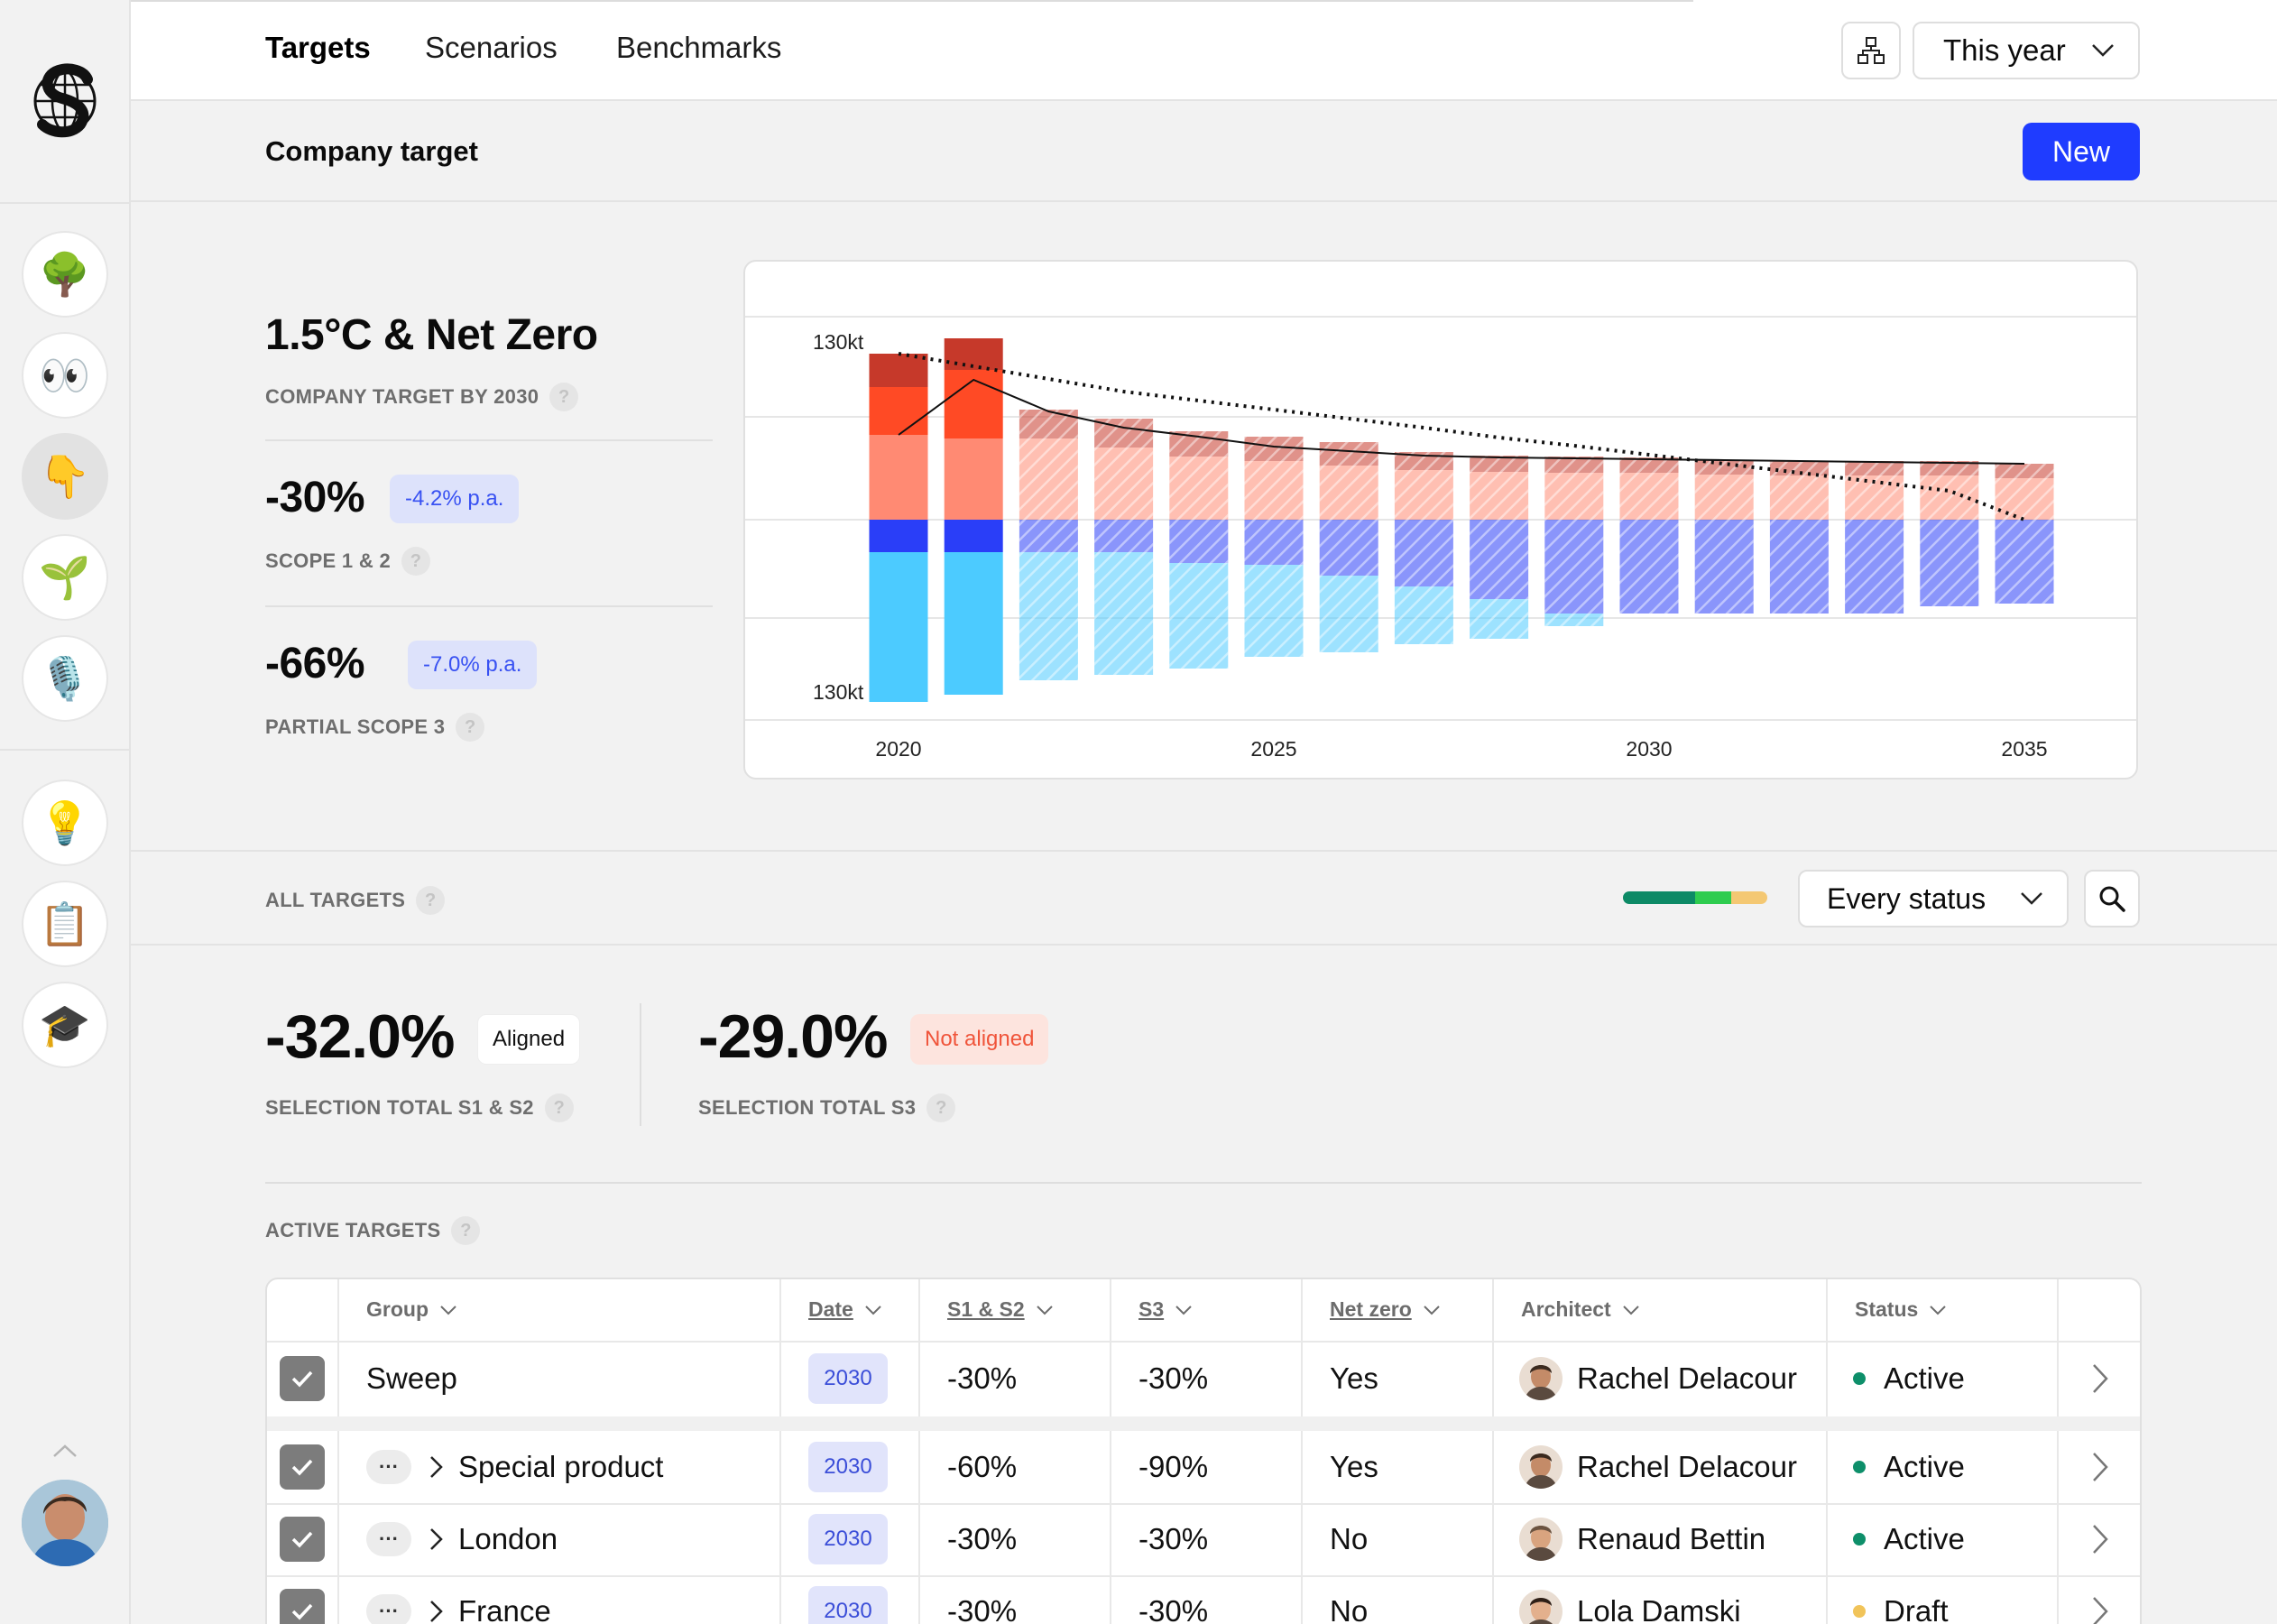 The height and width of the screenshot is (1624, 2277). I want to click on s12-cell: -30%, so click(982, 1378).